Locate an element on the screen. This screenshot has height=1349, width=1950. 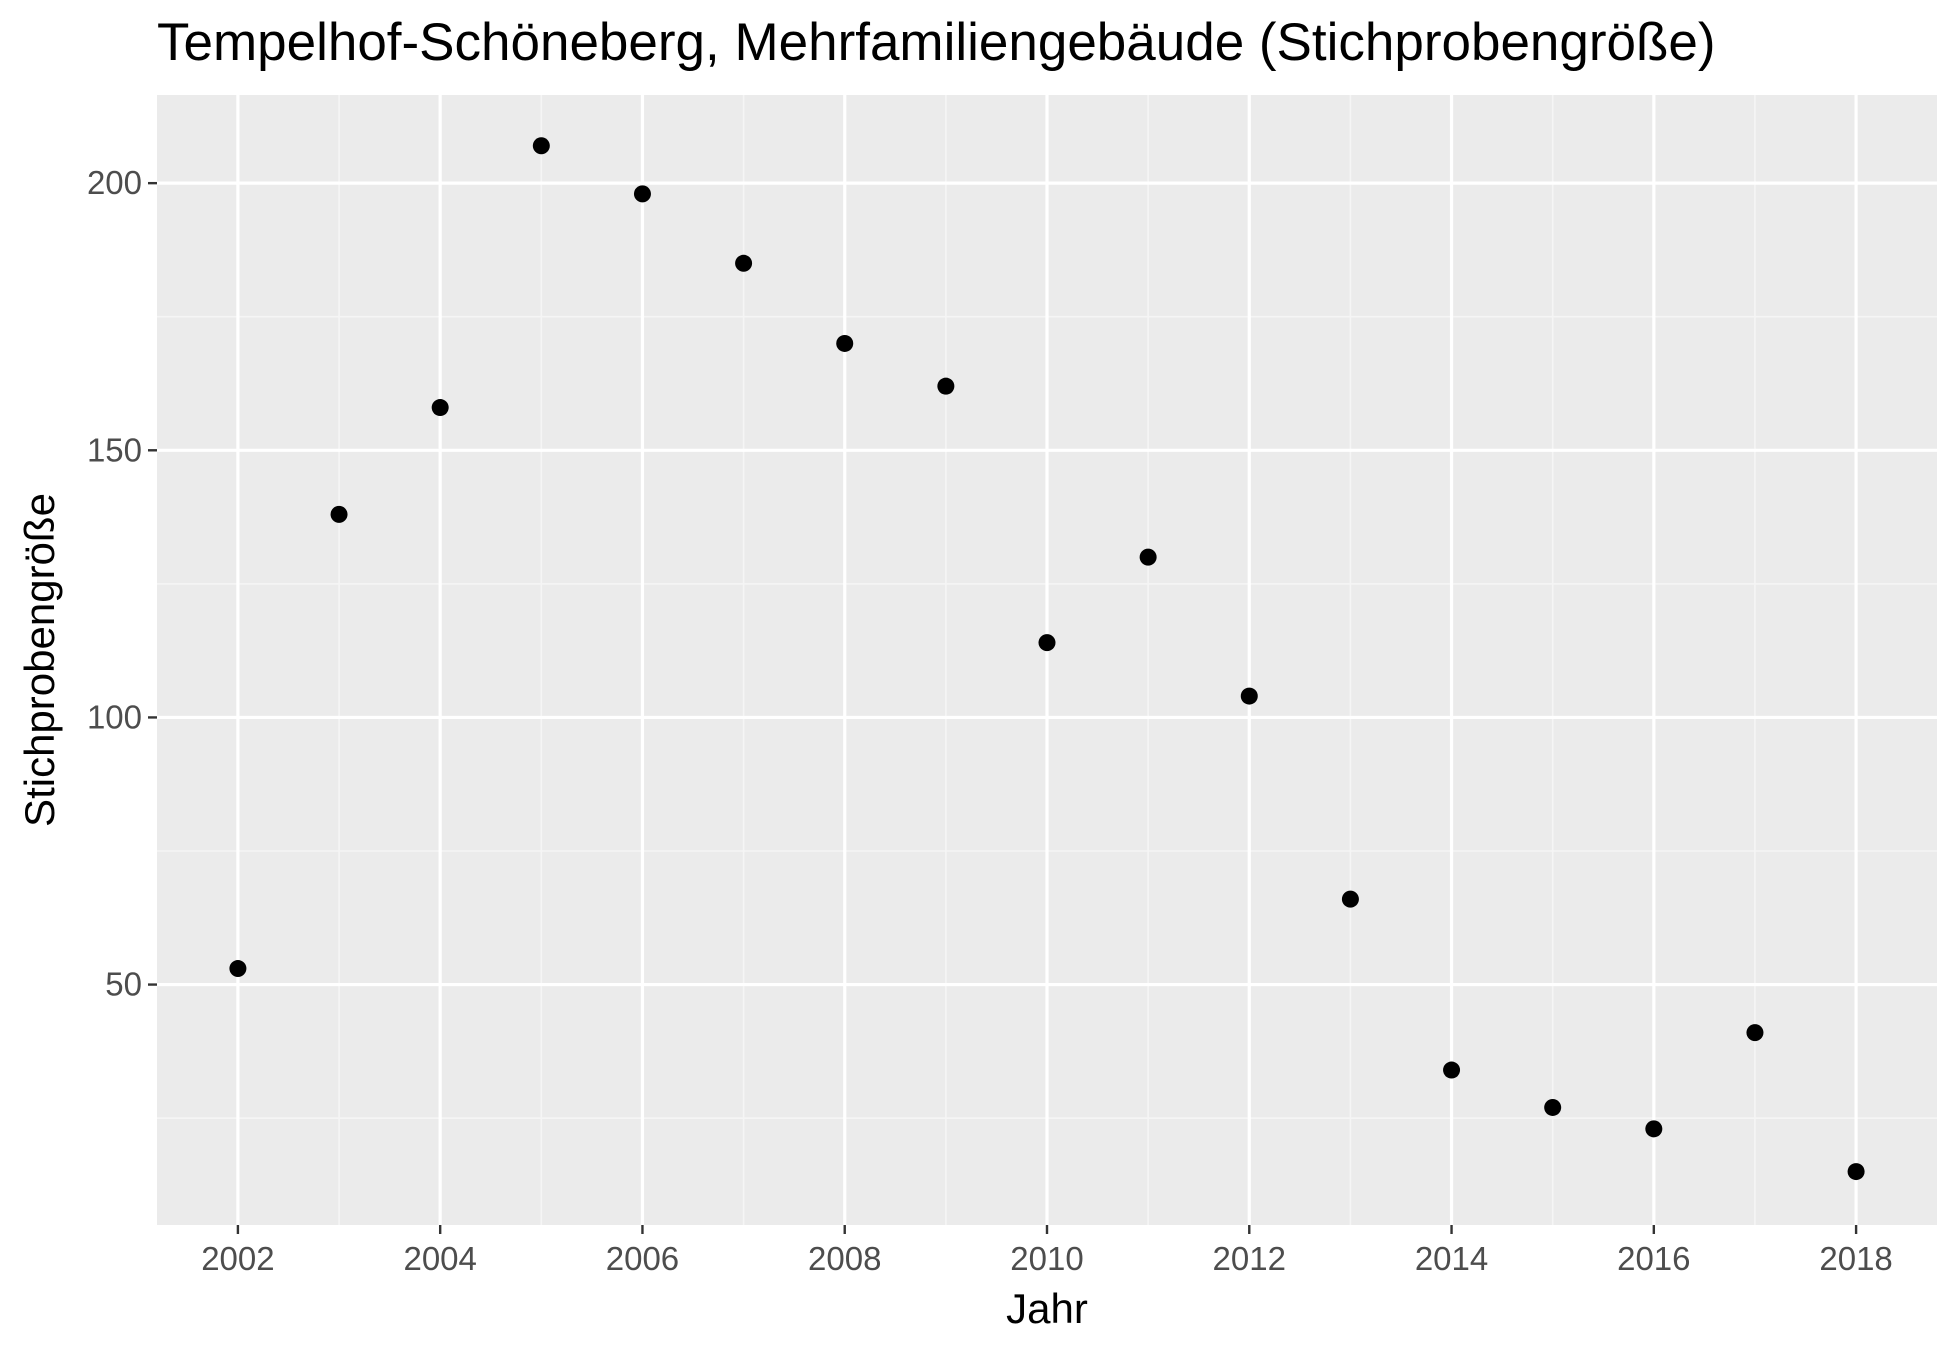
y-tick-label: 50 is located at coordinates (123, 984).